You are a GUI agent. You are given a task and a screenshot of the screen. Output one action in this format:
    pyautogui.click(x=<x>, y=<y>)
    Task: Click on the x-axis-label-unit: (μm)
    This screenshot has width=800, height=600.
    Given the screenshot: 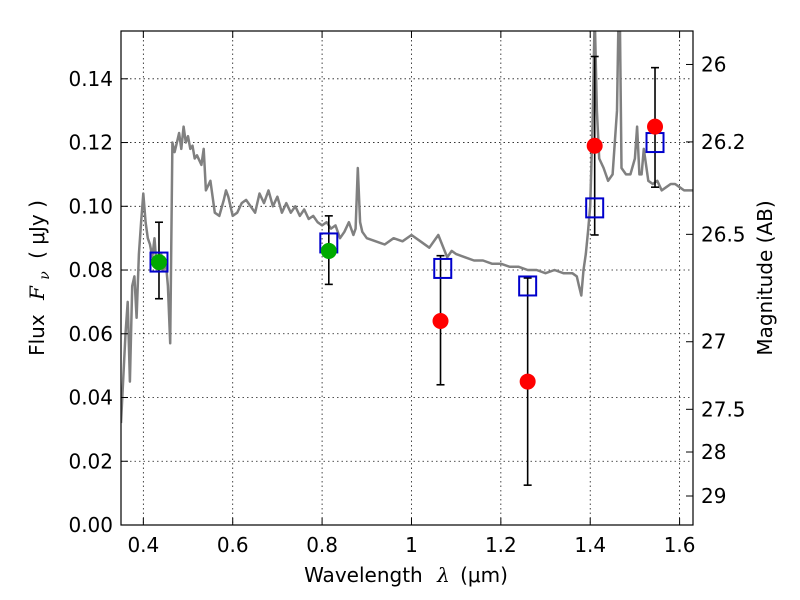 What is the action you would take?
    pyautogui.click(x=484, y=575)
    